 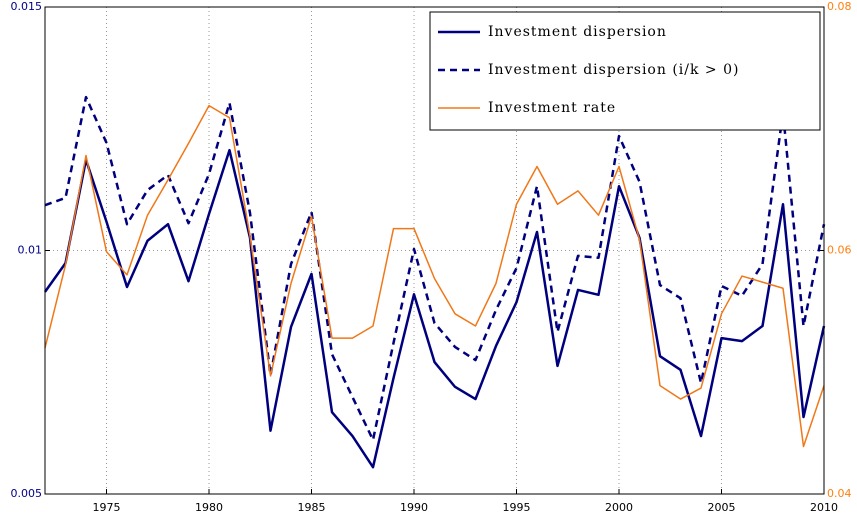 What do you see at coordinates (577, 32) in the screenshot?
I see `legend-label: Investment dispersion` at bounding box center [577, 32].